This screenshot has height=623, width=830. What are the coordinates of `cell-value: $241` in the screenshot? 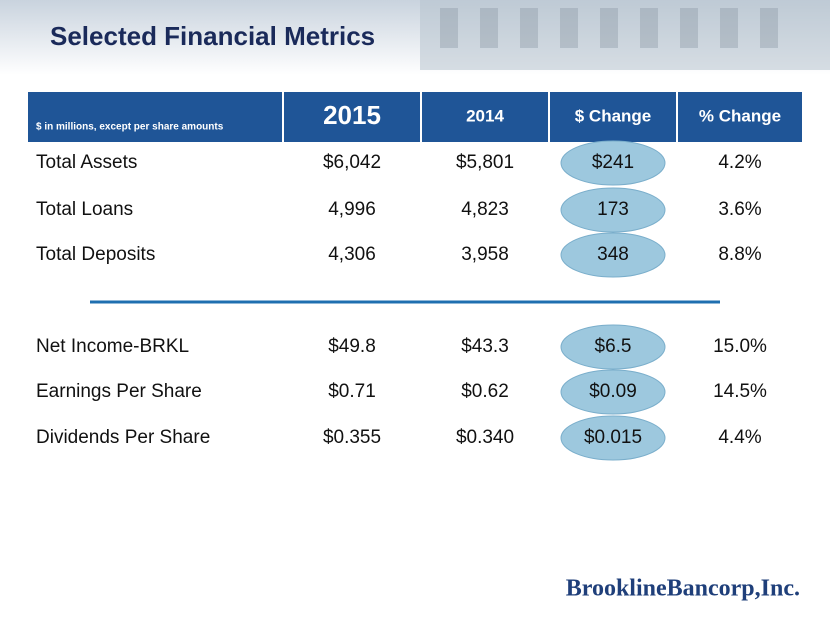 It's located at (613, 162).